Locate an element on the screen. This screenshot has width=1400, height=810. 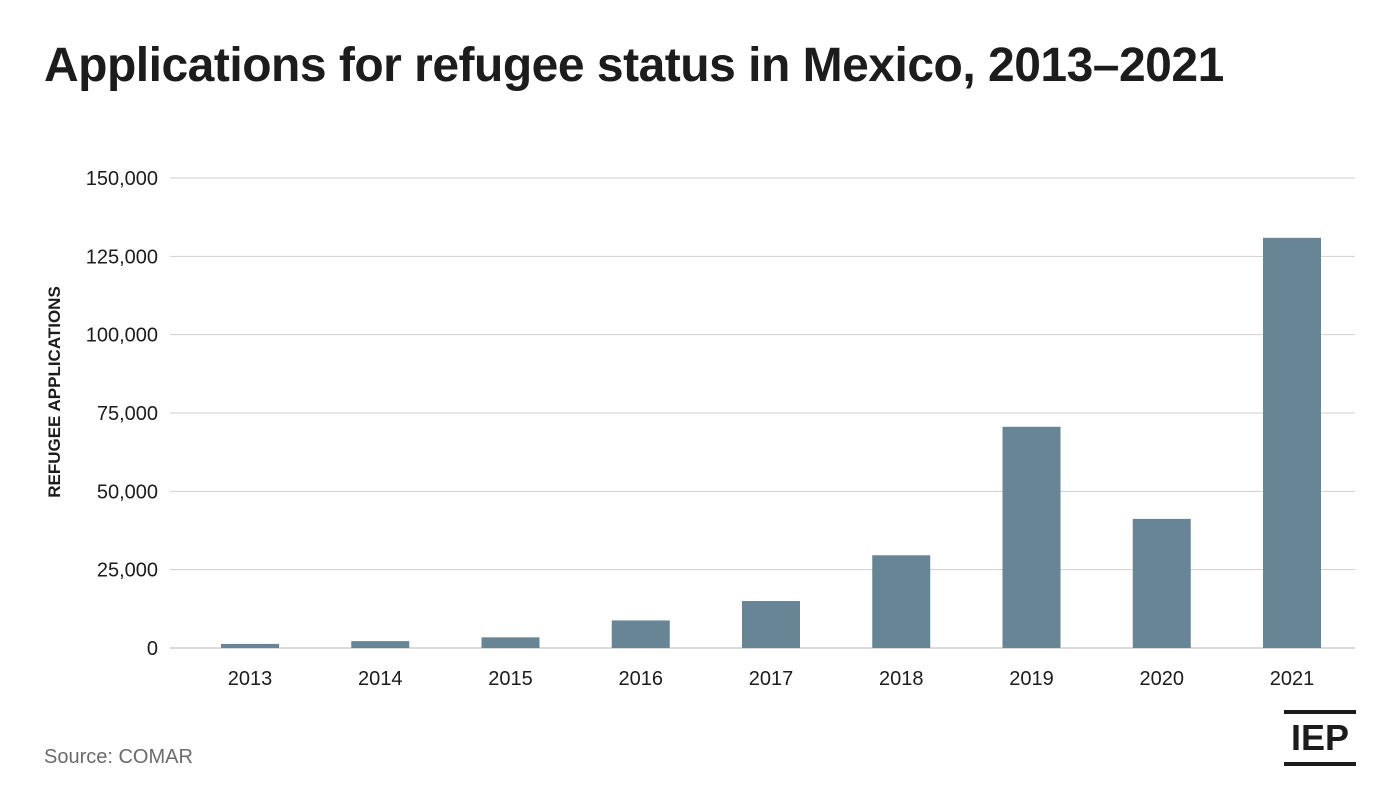
y-tick-label: 25,000 is located at coordinates (127, 571).